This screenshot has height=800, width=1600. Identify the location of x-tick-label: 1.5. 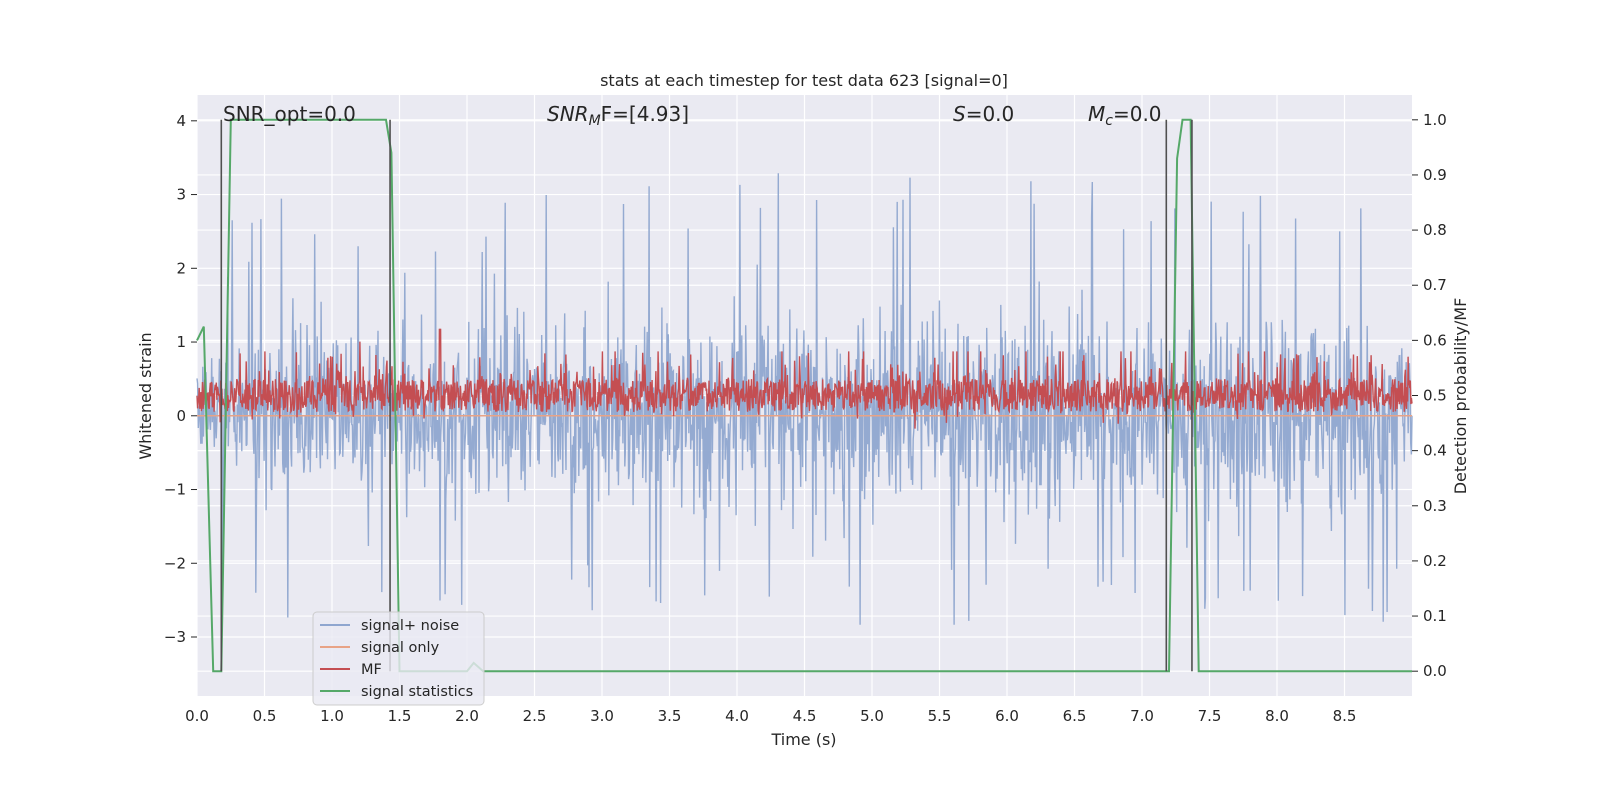
(400, 716).